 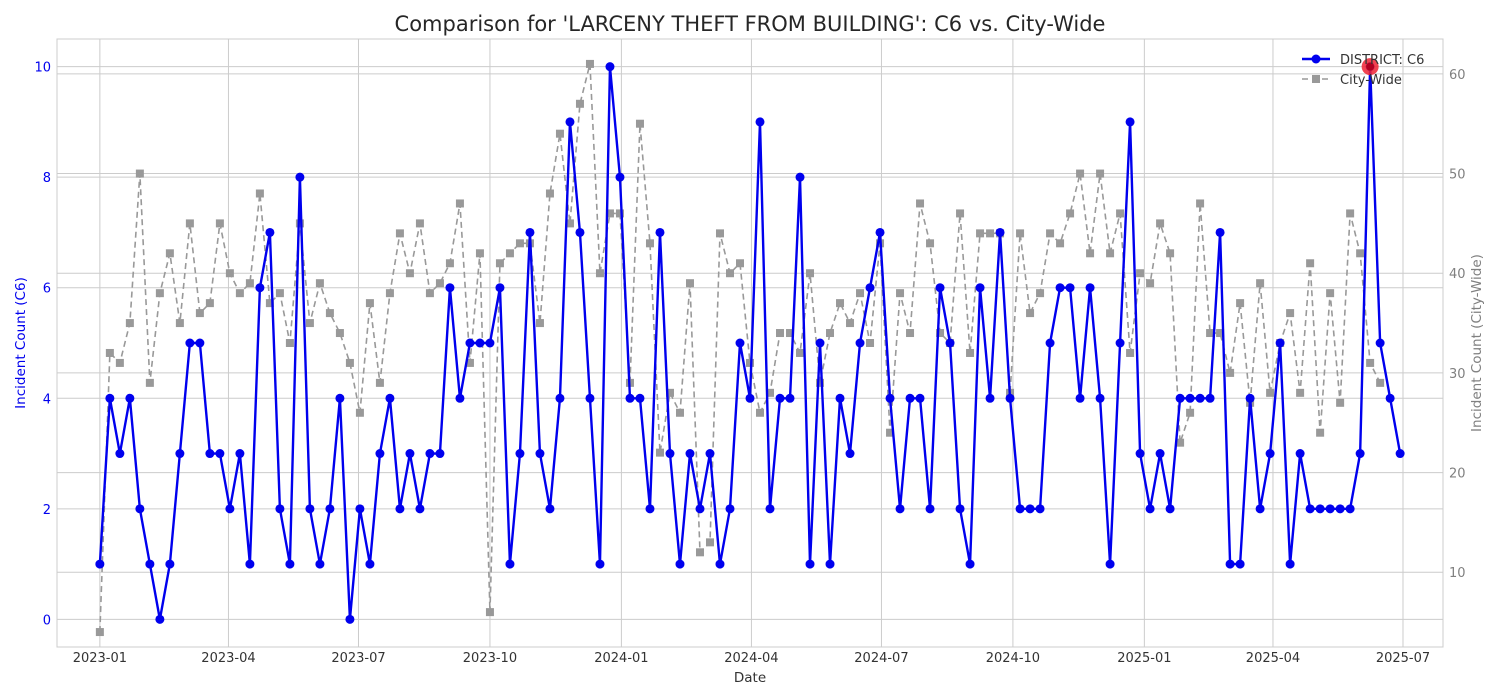 I want to click on x-tick-label: 2025-04, so click(x=1273, y=658).